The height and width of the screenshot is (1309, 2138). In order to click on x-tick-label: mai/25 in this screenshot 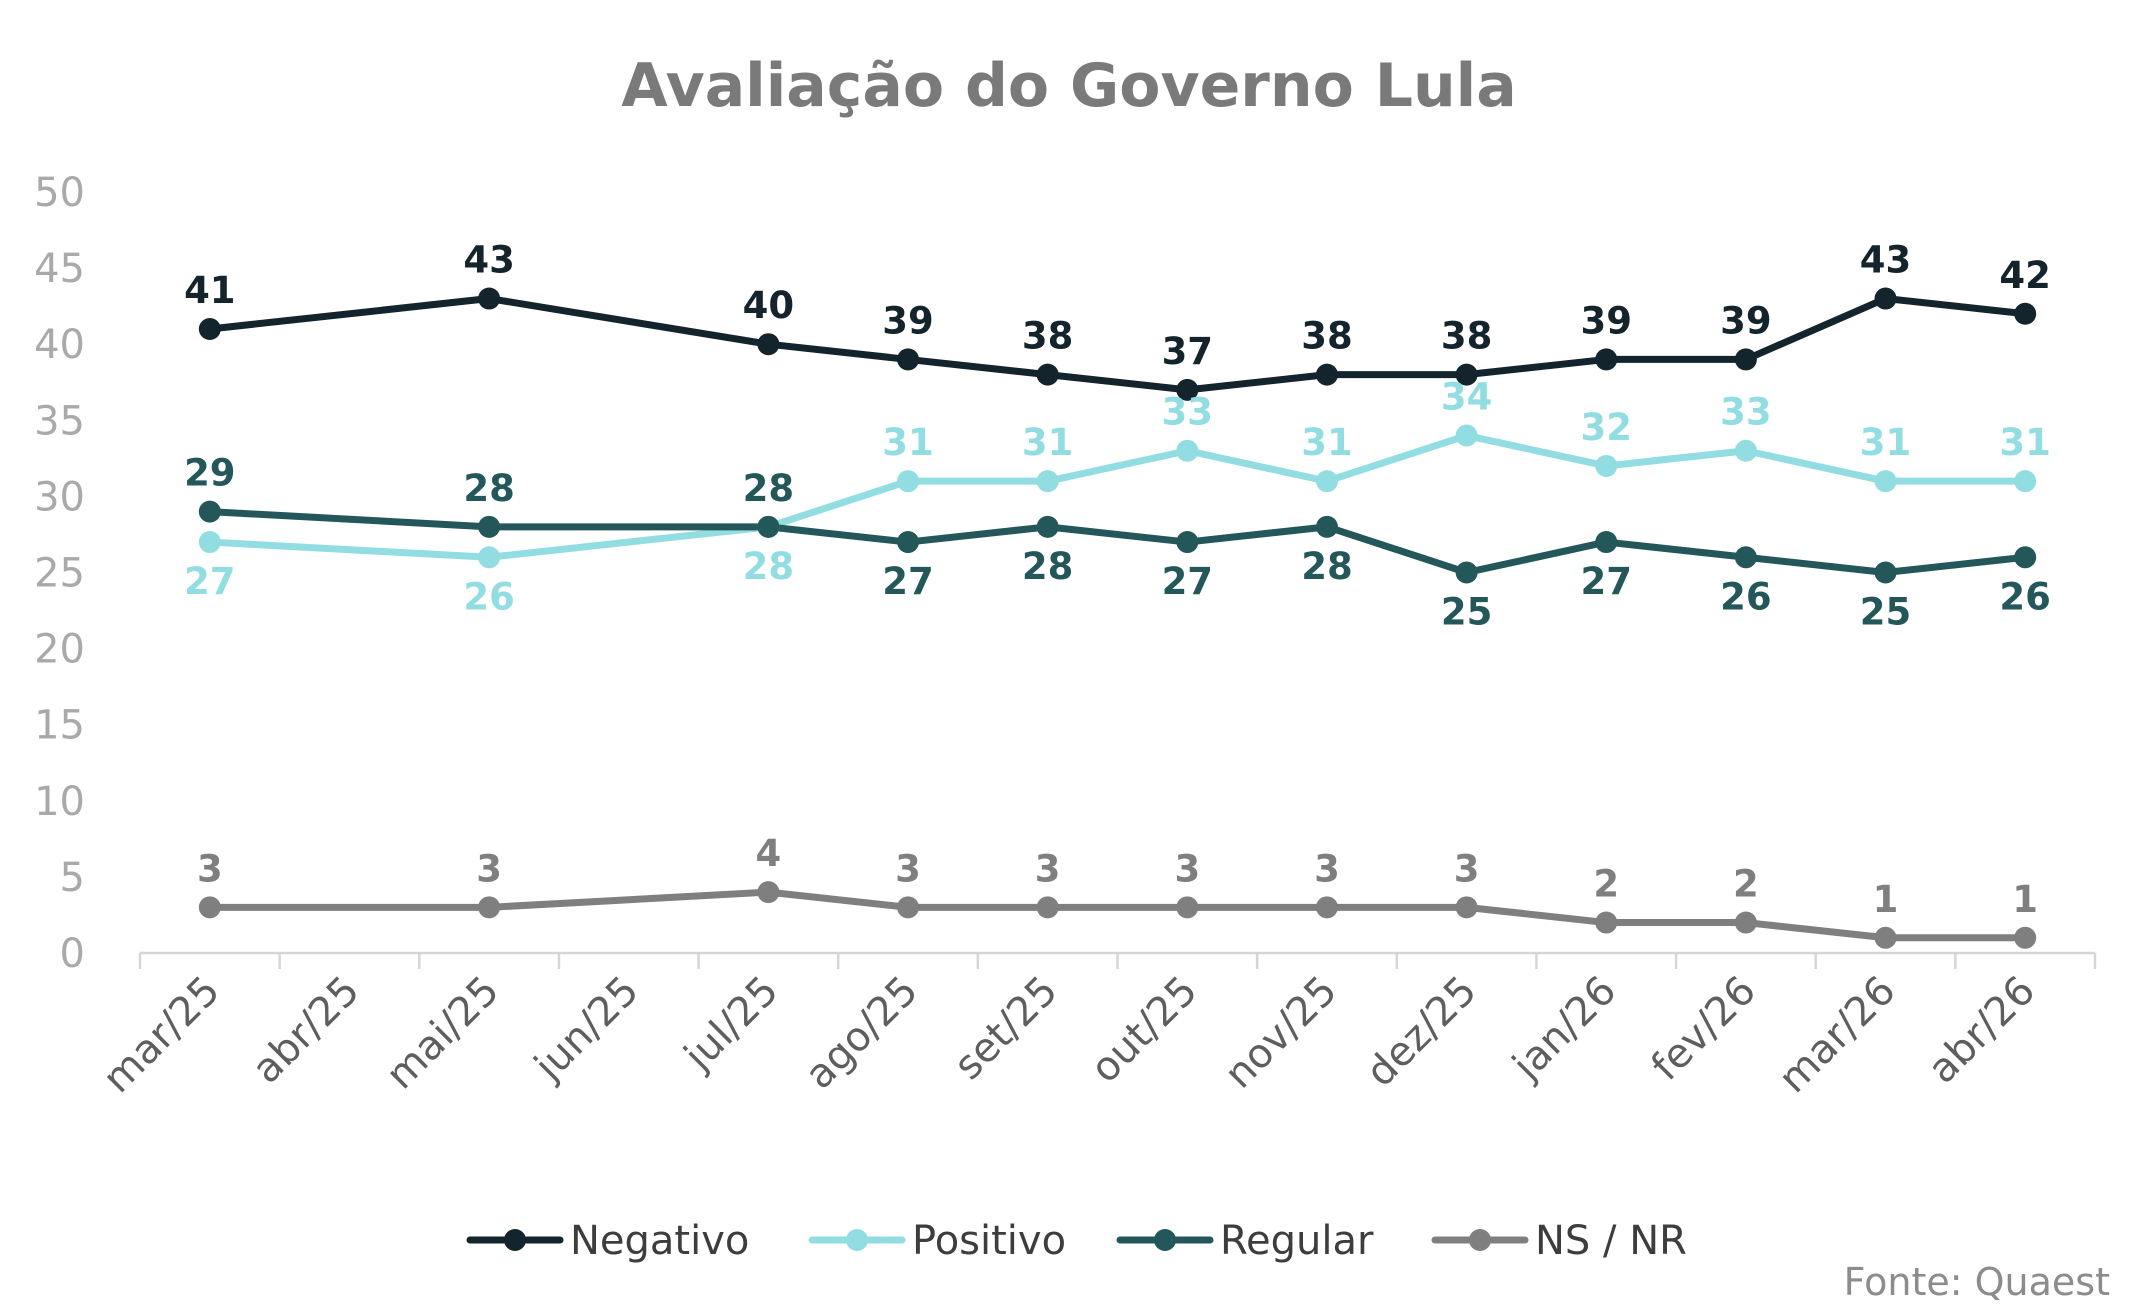, I will do `click(442, 1033)`.